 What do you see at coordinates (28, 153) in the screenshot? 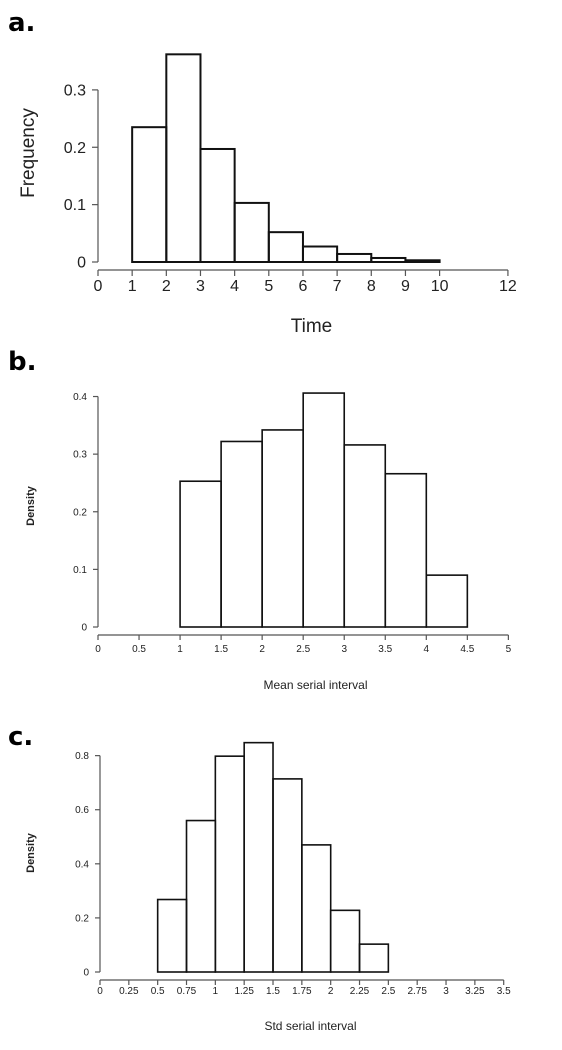
I see `y-axis-label: Frequency` at bounding box center [28, 153].